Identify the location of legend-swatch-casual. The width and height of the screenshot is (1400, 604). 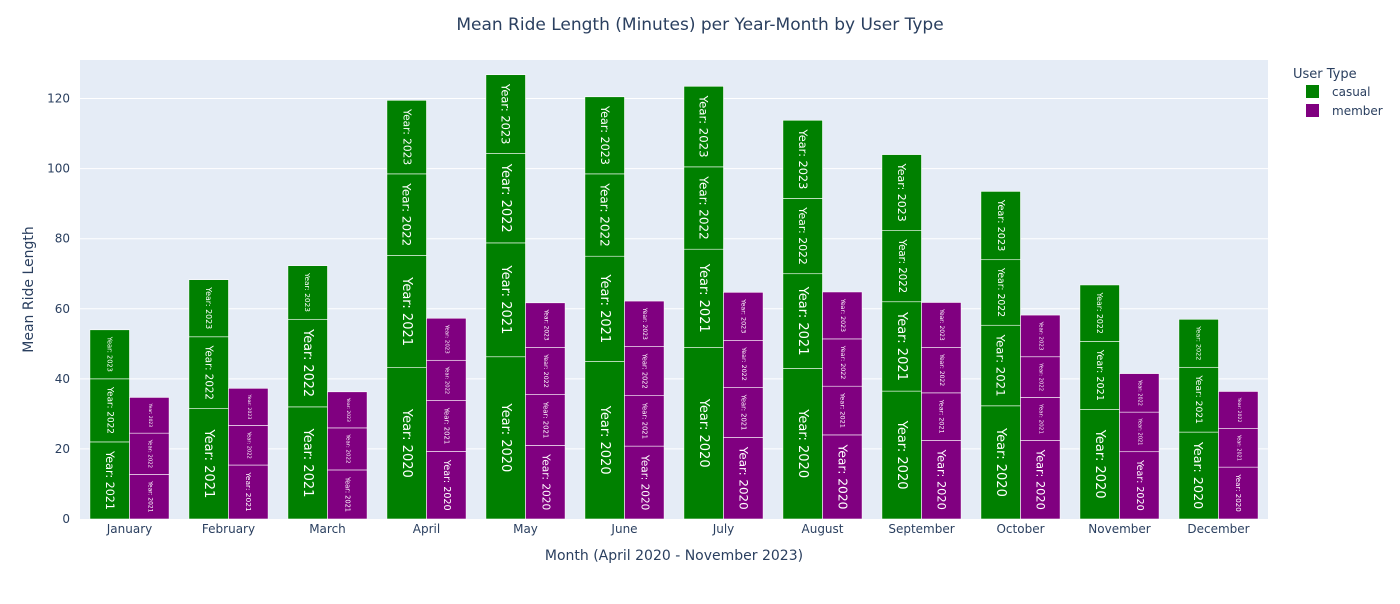
(1312, 91).